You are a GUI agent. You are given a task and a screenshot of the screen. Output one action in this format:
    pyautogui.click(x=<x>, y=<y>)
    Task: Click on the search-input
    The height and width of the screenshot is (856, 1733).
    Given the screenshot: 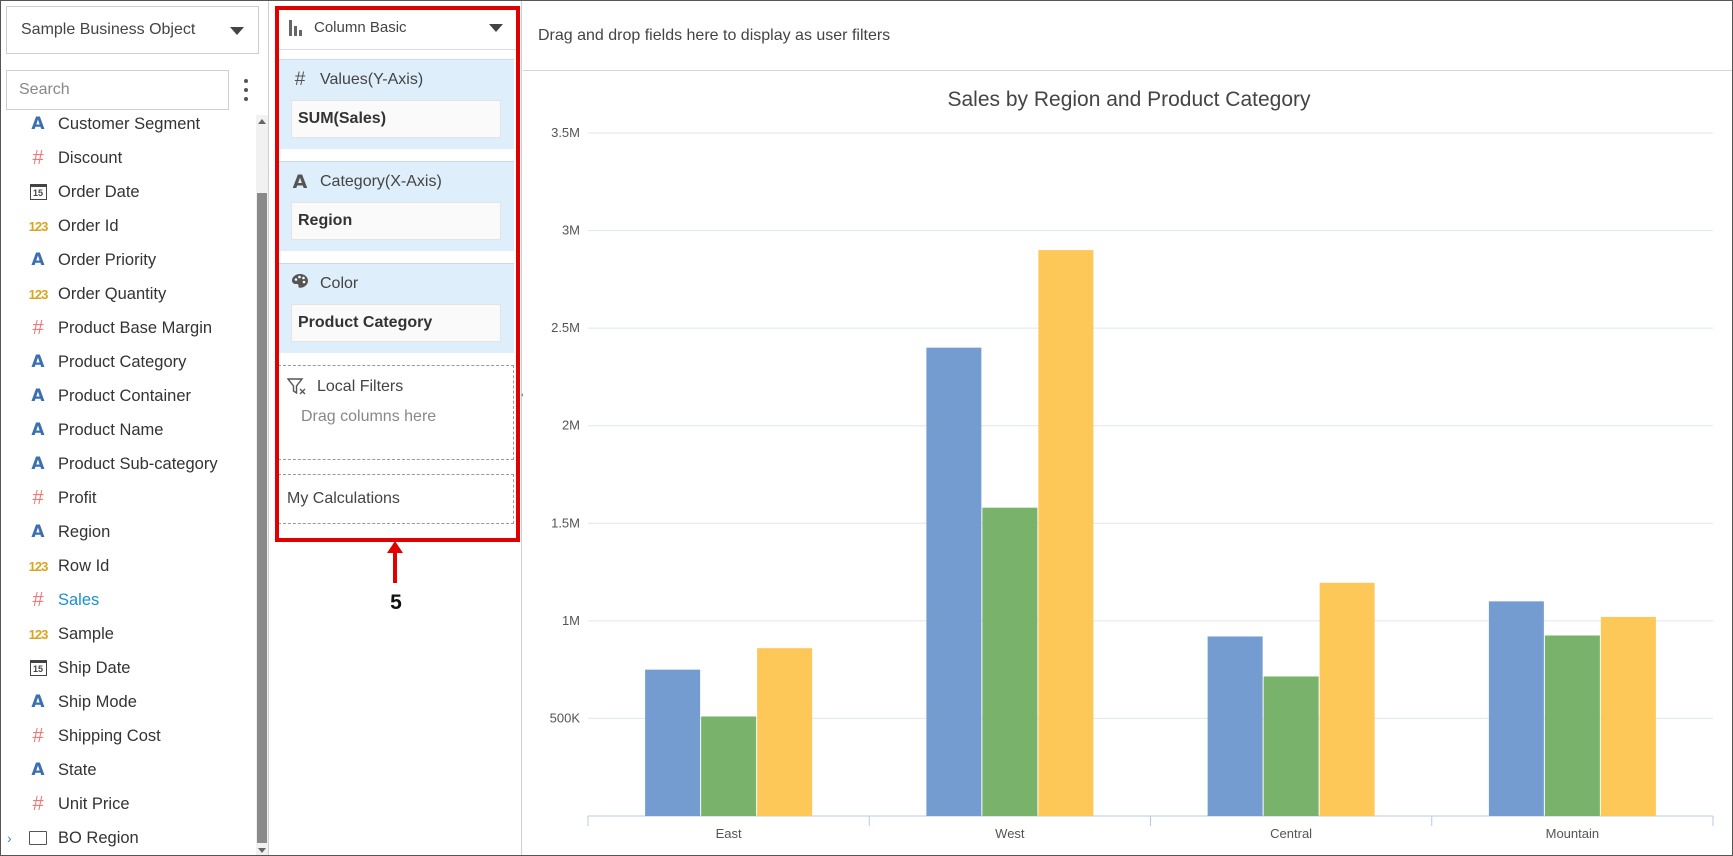 What is the action you would take?
    pyautogui.click(x=117, y=90)
    